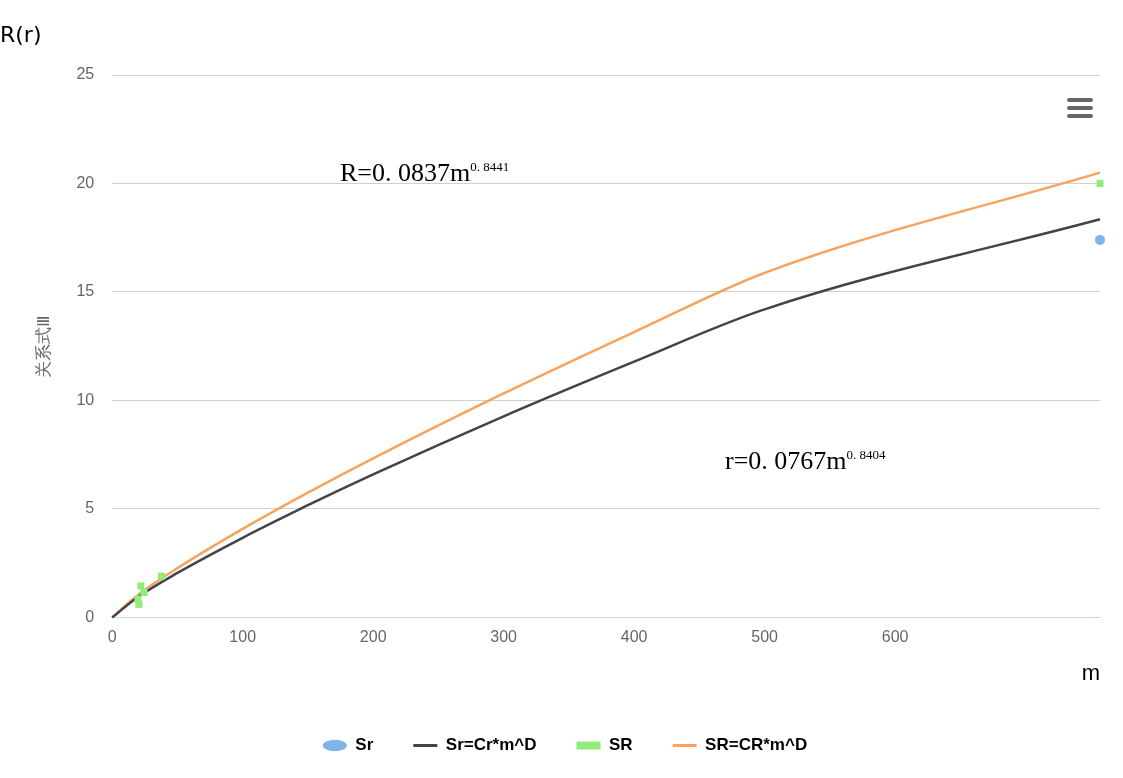 The width and height of the screenshot is (1123, 778). I want to click on x-tick-label: 300, so click(504, 637).